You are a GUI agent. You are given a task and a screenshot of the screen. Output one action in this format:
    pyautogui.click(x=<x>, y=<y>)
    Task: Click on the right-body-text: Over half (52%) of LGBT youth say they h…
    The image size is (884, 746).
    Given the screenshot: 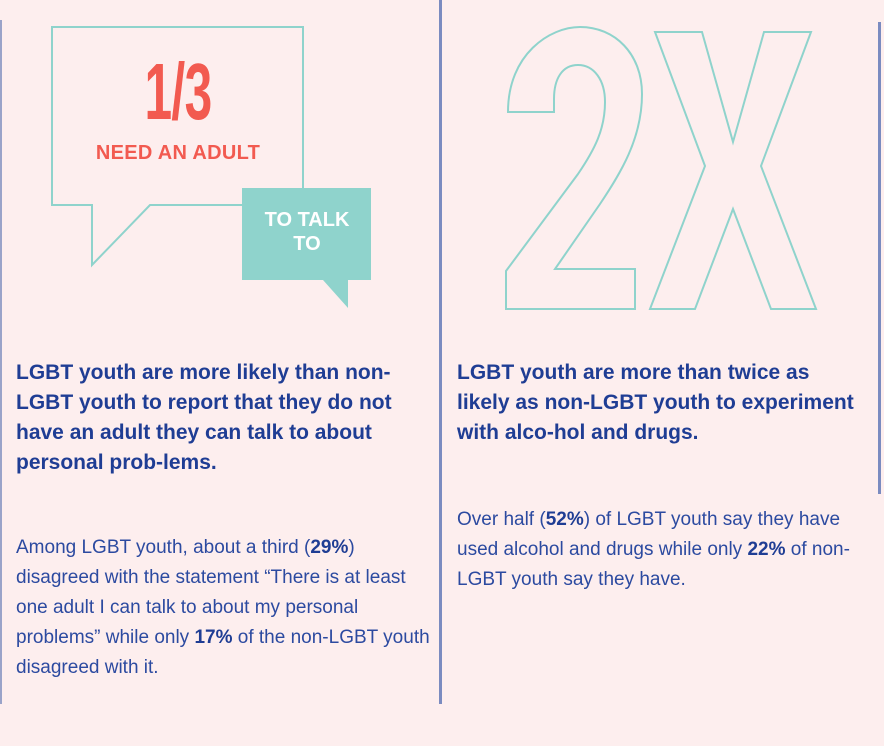 What is the action you would take?
    pyautogui.click(x=657, y=550)
    